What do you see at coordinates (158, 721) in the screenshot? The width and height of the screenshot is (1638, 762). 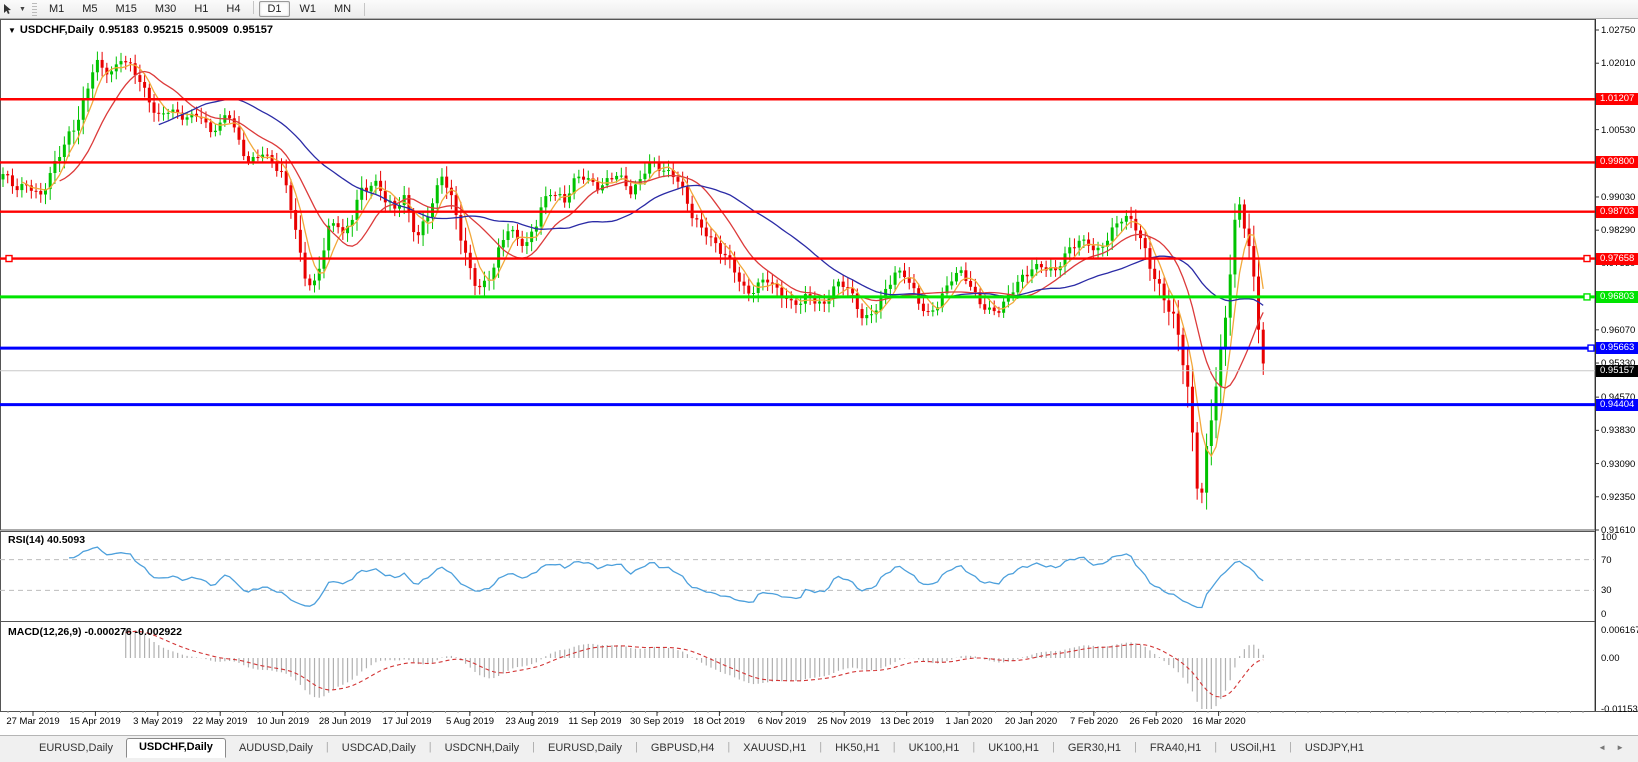 I see `time-axis-label: 3 May 2019` at bounding box center [158, 721].